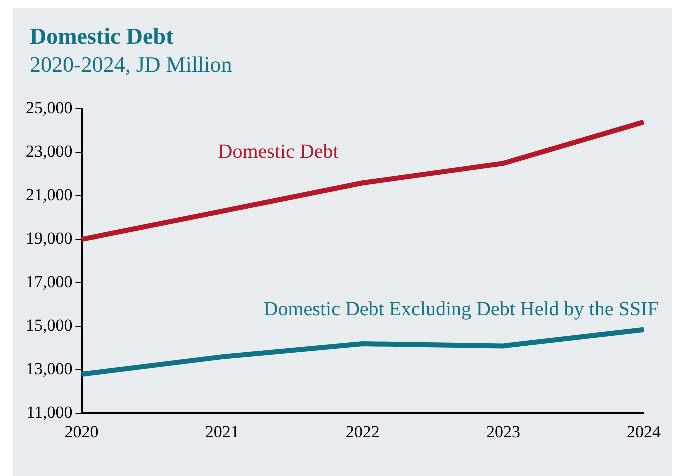 The image size is (680, 476). Describe the element at coordinates (49, 108) in the screenshot. I see `y-tick-label: 25,000` at that location.